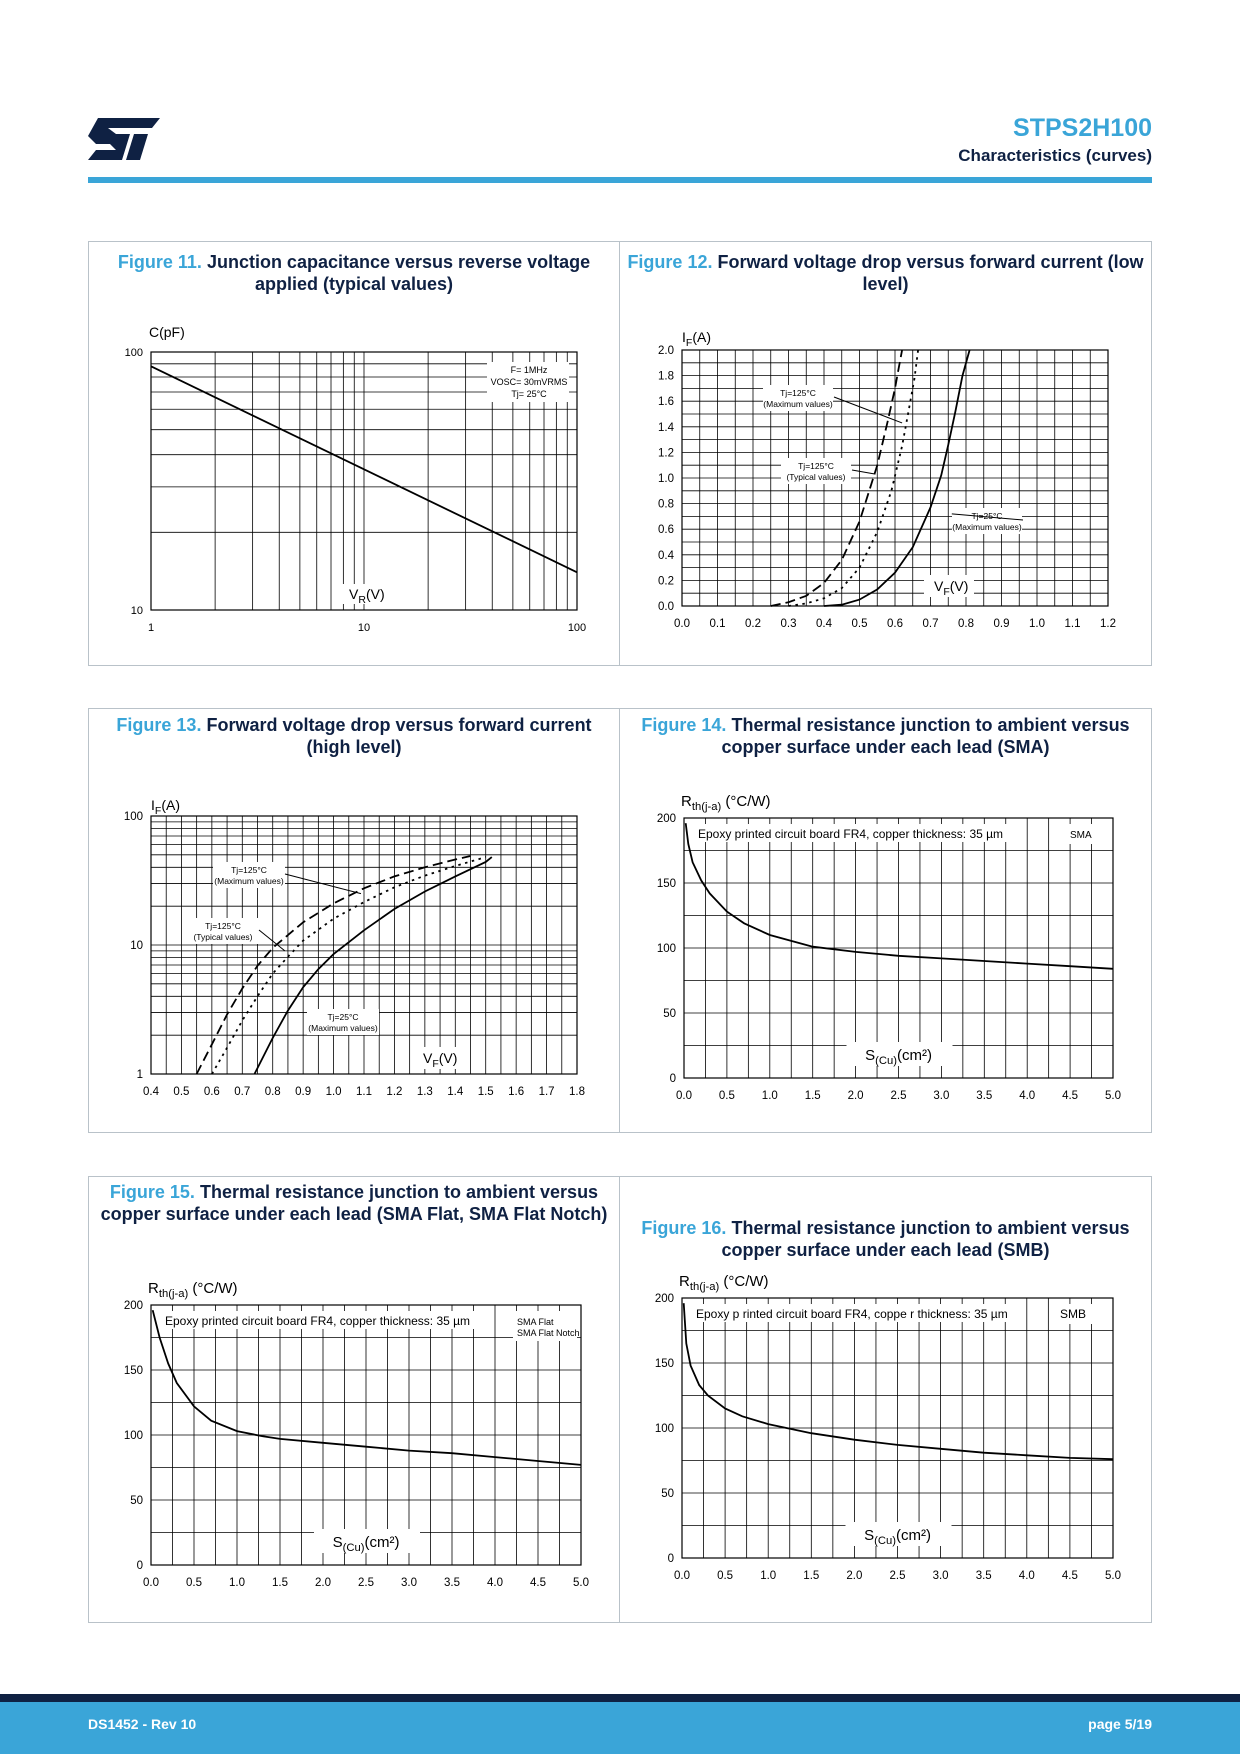 This screenshot has height=1754, width=1240. I want to click on f12-x-tick-label: 0.8, so click(966, 624).